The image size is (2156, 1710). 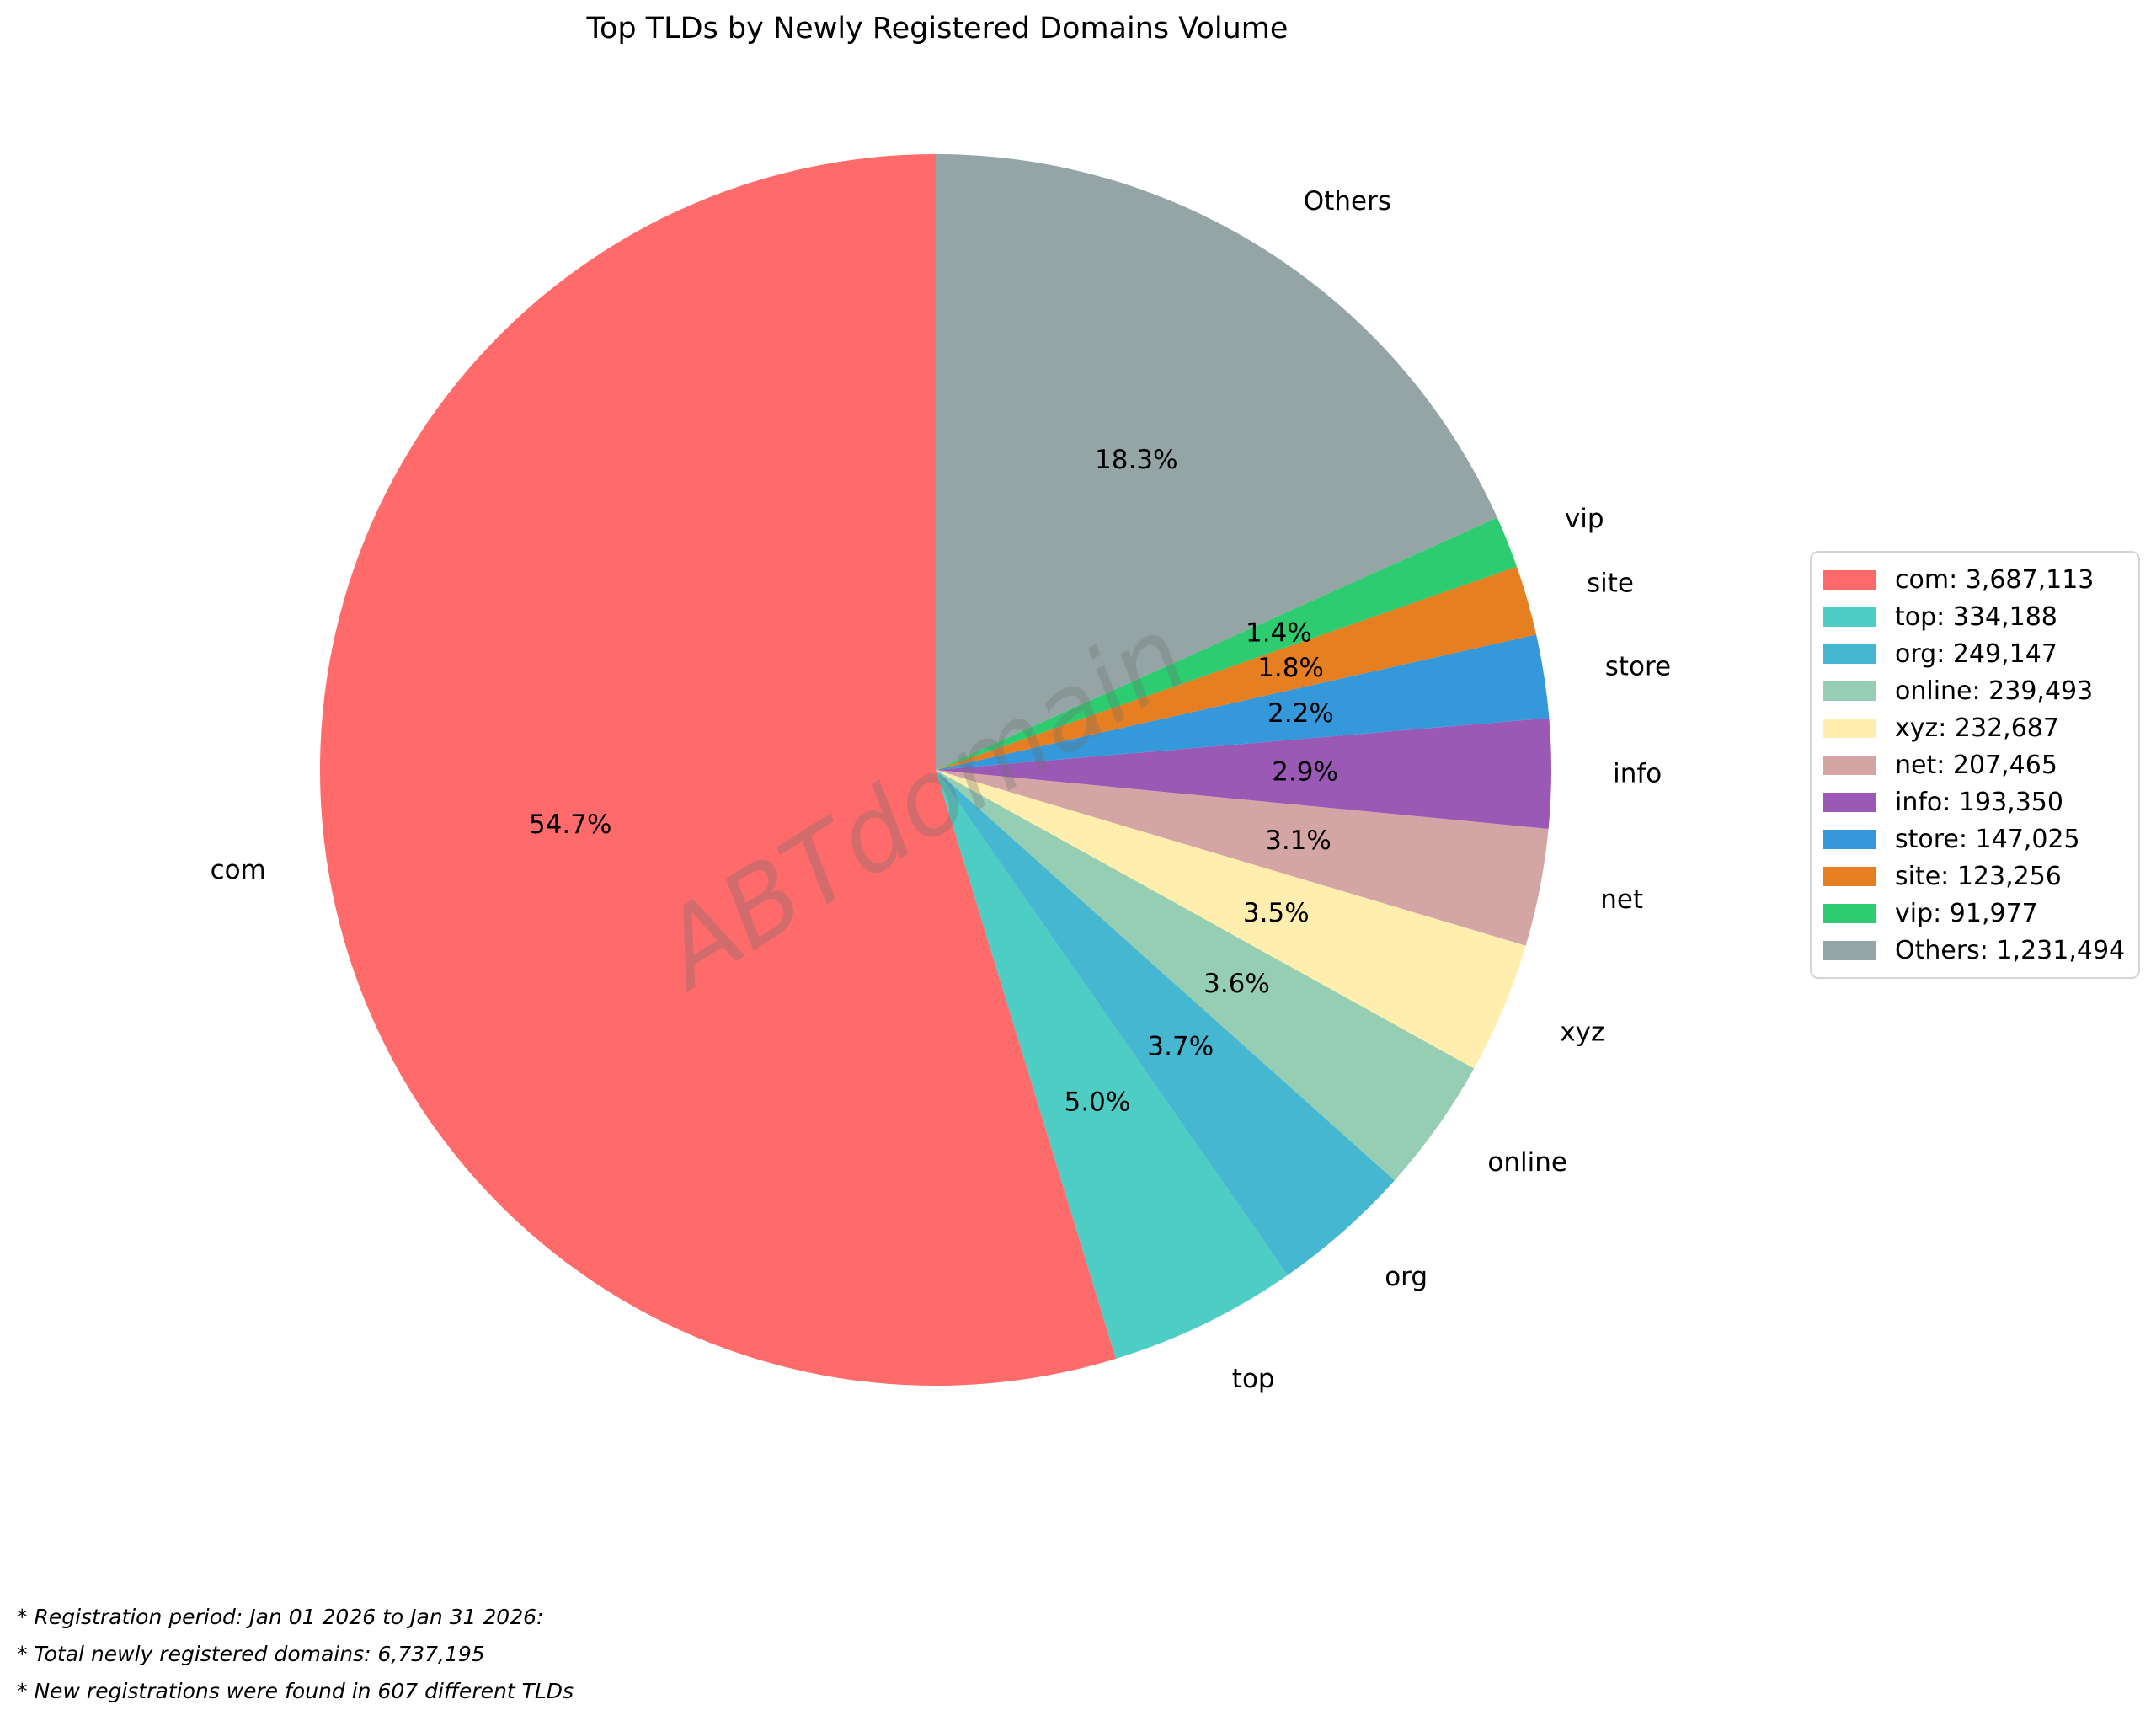 I want to click on legend-item-top: top: 334,188, so click(x=1975, y=616).